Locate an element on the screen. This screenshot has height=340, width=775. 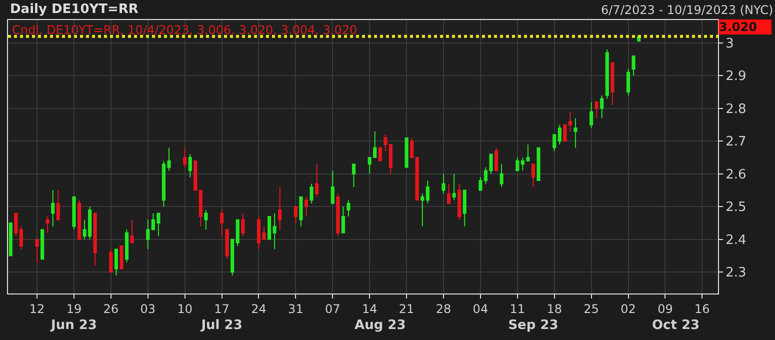
y-tick-label: 2.6 is located at coordinates (736, 174).